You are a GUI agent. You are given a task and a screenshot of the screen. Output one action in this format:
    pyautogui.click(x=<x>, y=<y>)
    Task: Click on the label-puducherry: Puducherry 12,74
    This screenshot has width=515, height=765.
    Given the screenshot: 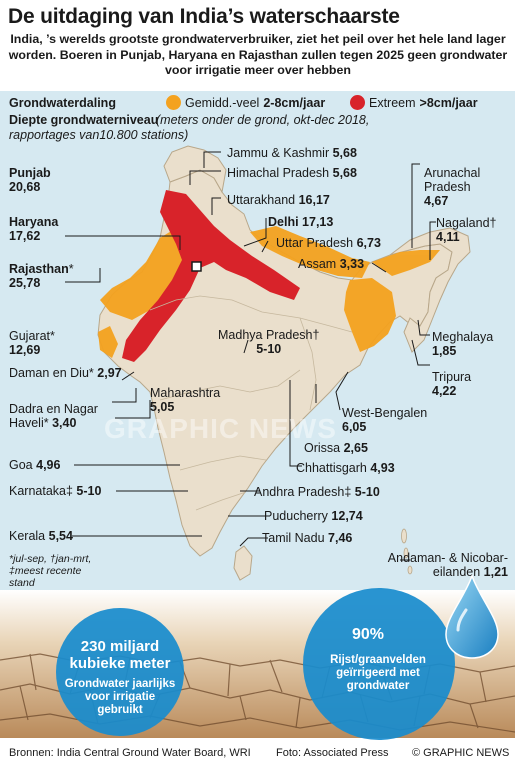 What is the action you would take?
    pyautogui.click(x=313, y=516)
    